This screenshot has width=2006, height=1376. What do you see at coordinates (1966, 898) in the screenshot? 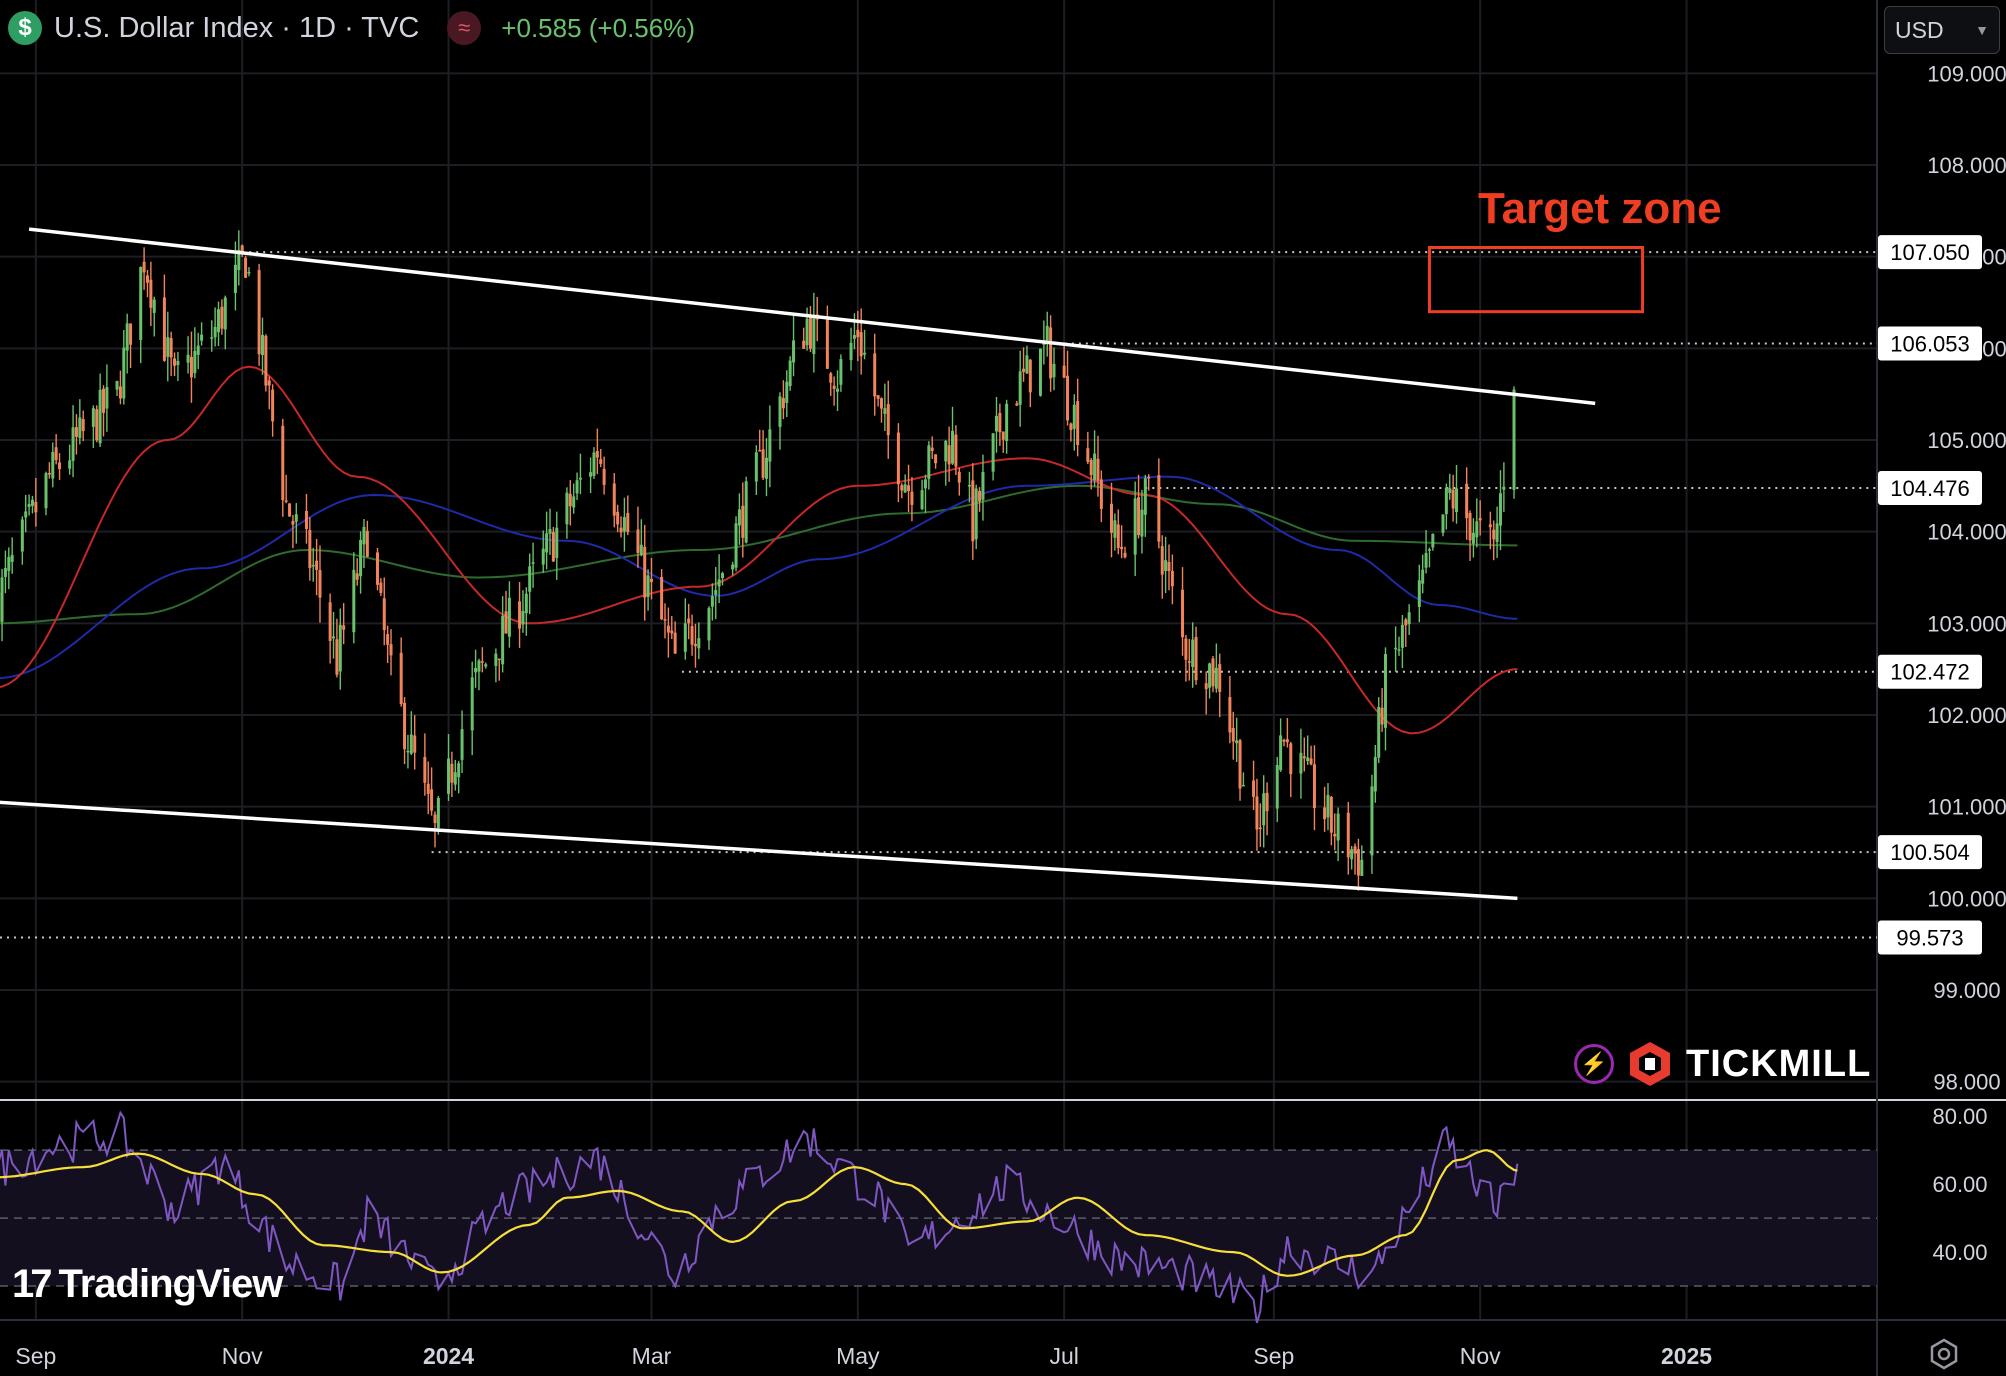
I see `price-tick-label: 100.000` at bounding box center [1966, 898].